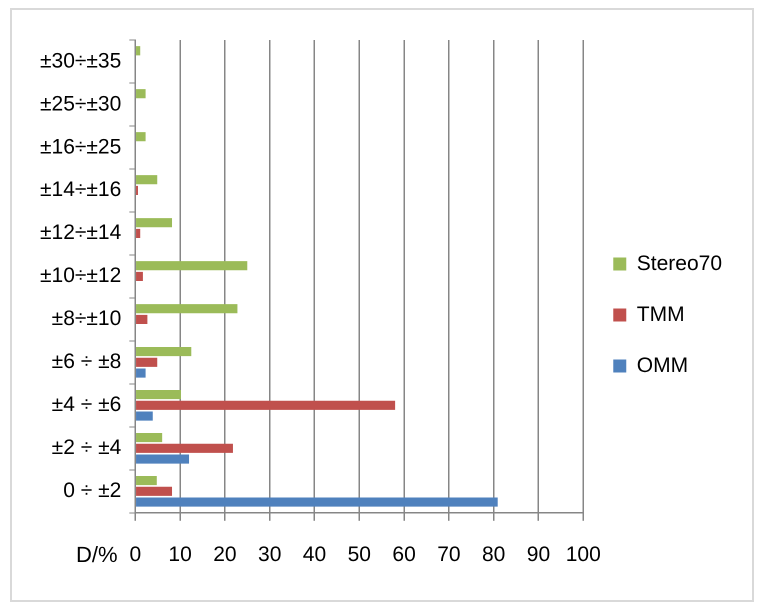 The image size is (763, 609). What do you see at coordinates (81, 232) in the screenshot?
I see `y-tick-label: ±12÷±14` at bounding box center [81, 232].